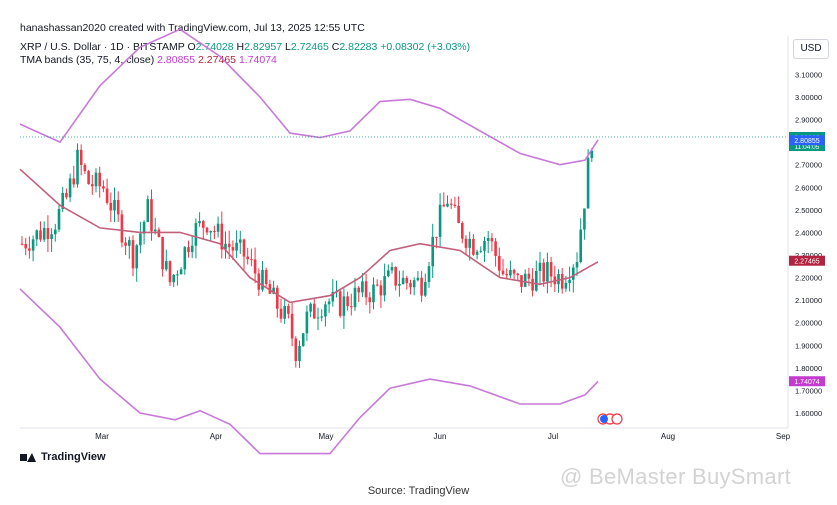  I want to click on y-tick-label: 2.30000, so click(808, 255).